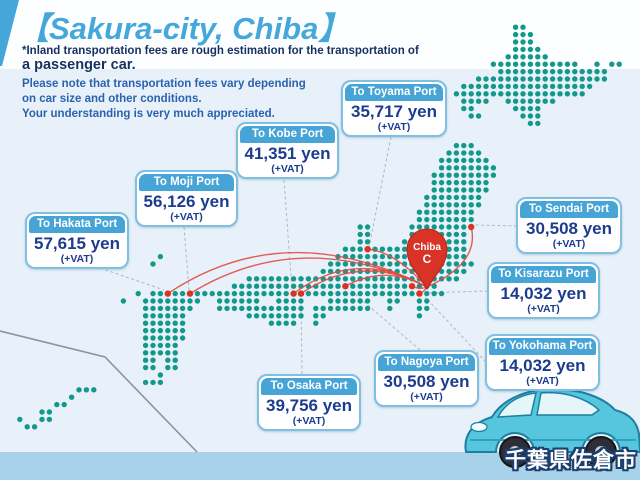 This screenshot has height=480, width=640. I want to click on page-title: 【Sakura-city, Chiba】, so click(184, 28).